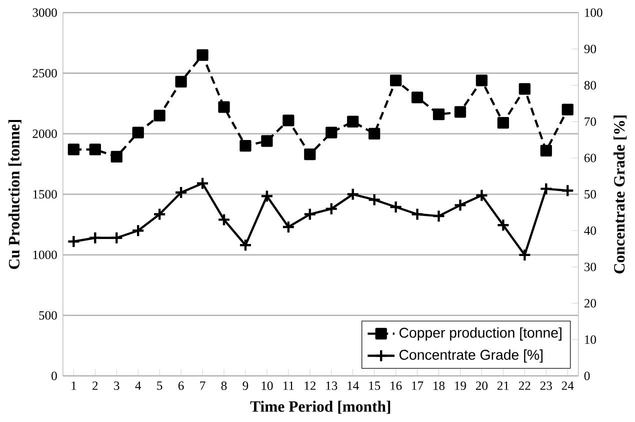  Describe the element at coordinates (138, 385) in the screenshot. I see `x-tick-label: 4` at that location.